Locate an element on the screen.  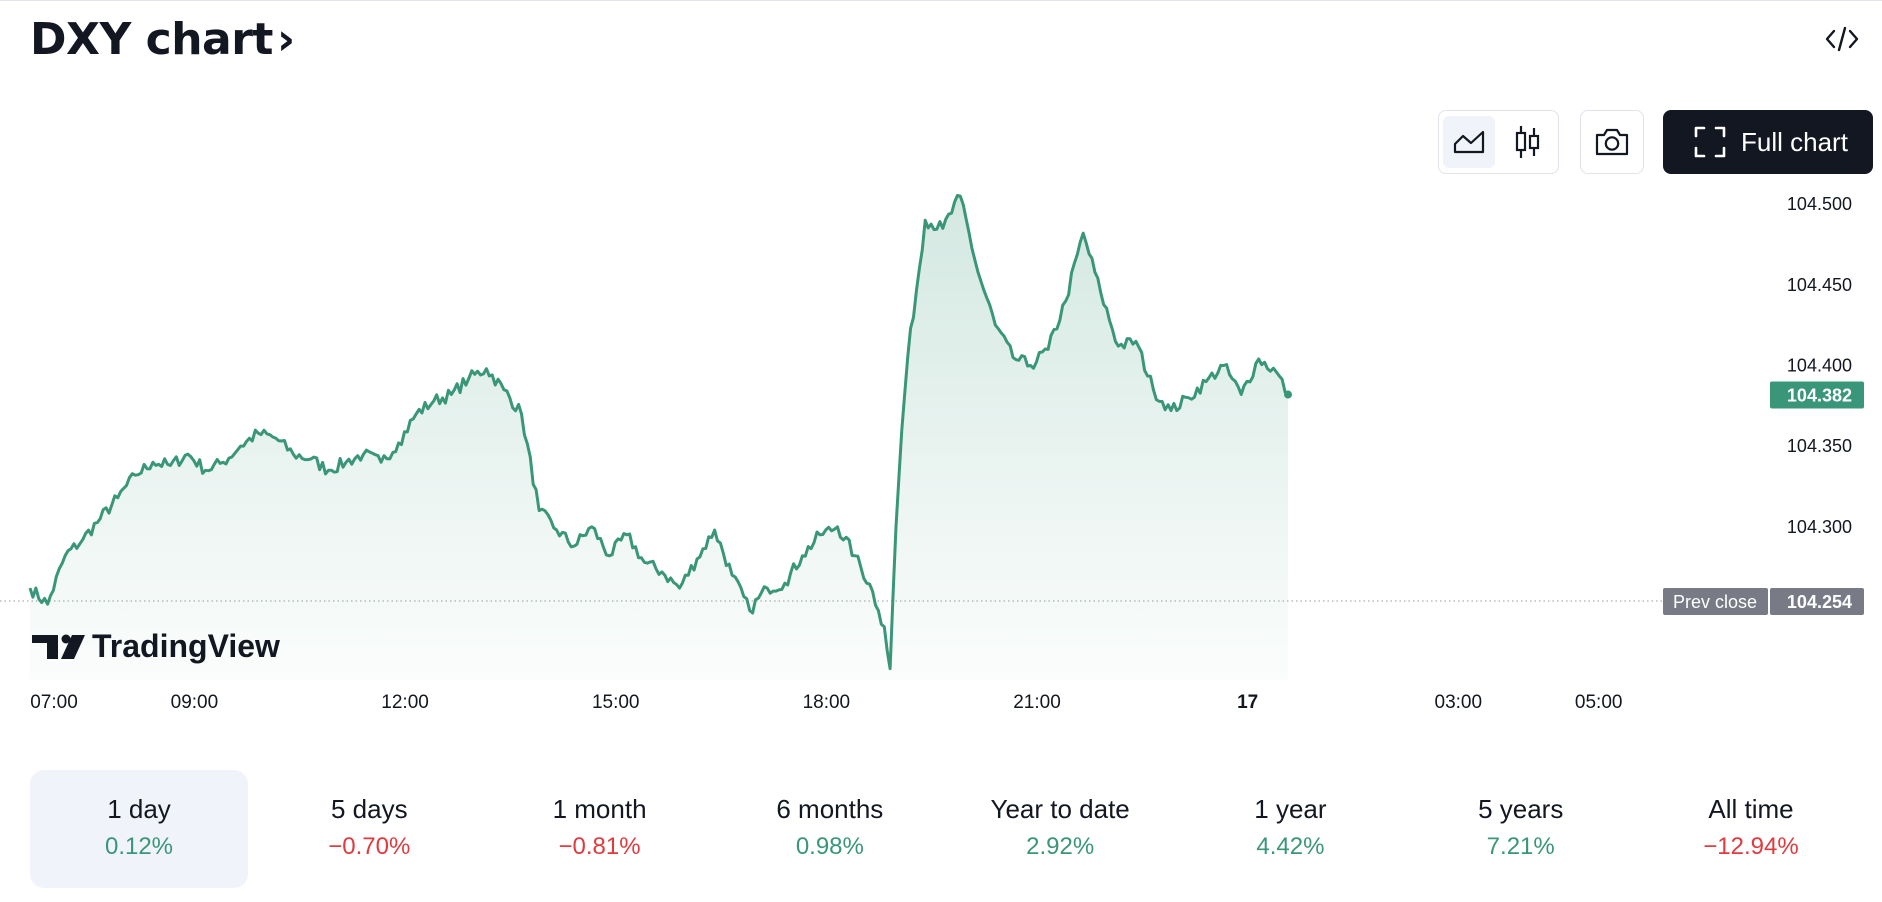
area-chart-button is located at coordinates (1469, 142).